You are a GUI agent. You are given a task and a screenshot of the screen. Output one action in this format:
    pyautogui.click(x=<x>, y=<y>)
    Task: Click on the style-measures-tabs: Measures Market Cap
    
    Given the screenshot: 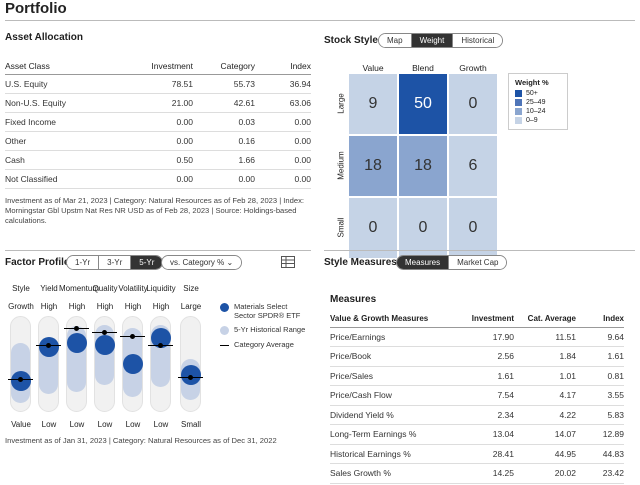 What is the action you would take?
    pyautogui.click(x=452, y=262)
    